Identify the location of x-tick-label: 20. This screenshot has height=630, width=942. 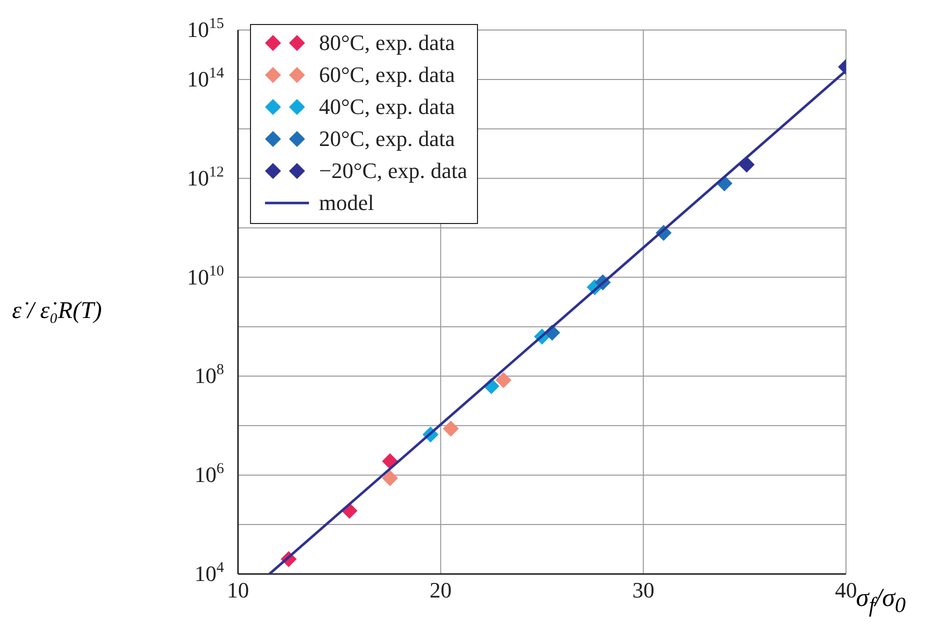
(441, 590).